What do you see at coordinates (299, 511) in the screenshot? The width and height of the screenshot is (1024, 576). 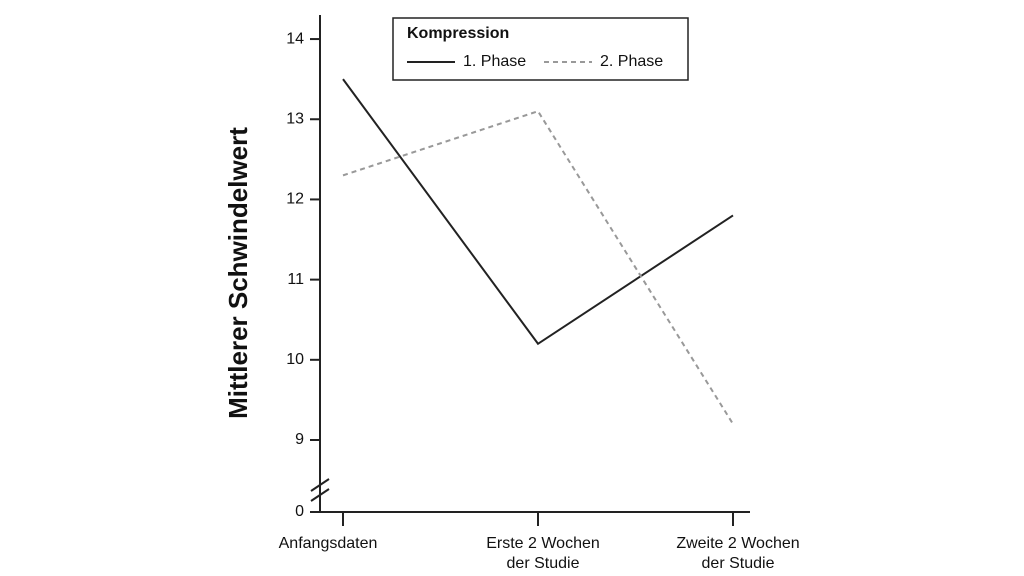 I see `y-tick-label: 0` at bounding box center [299, 511].